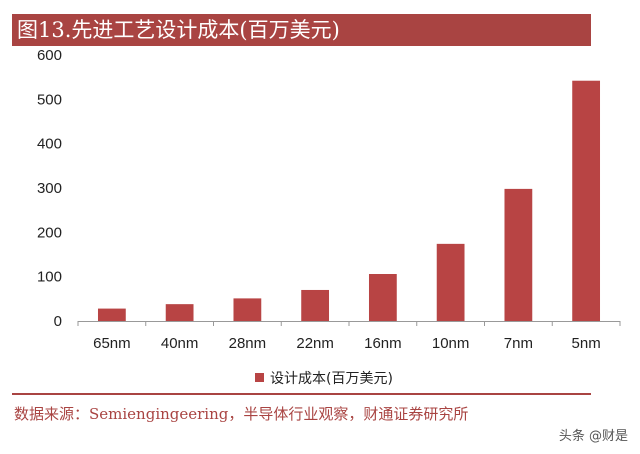 This screenshot has width=640, height=454. Describe the element at coordinates (518, 343) in the screenshot. I see `x-tick-label: 7nm` at that location.